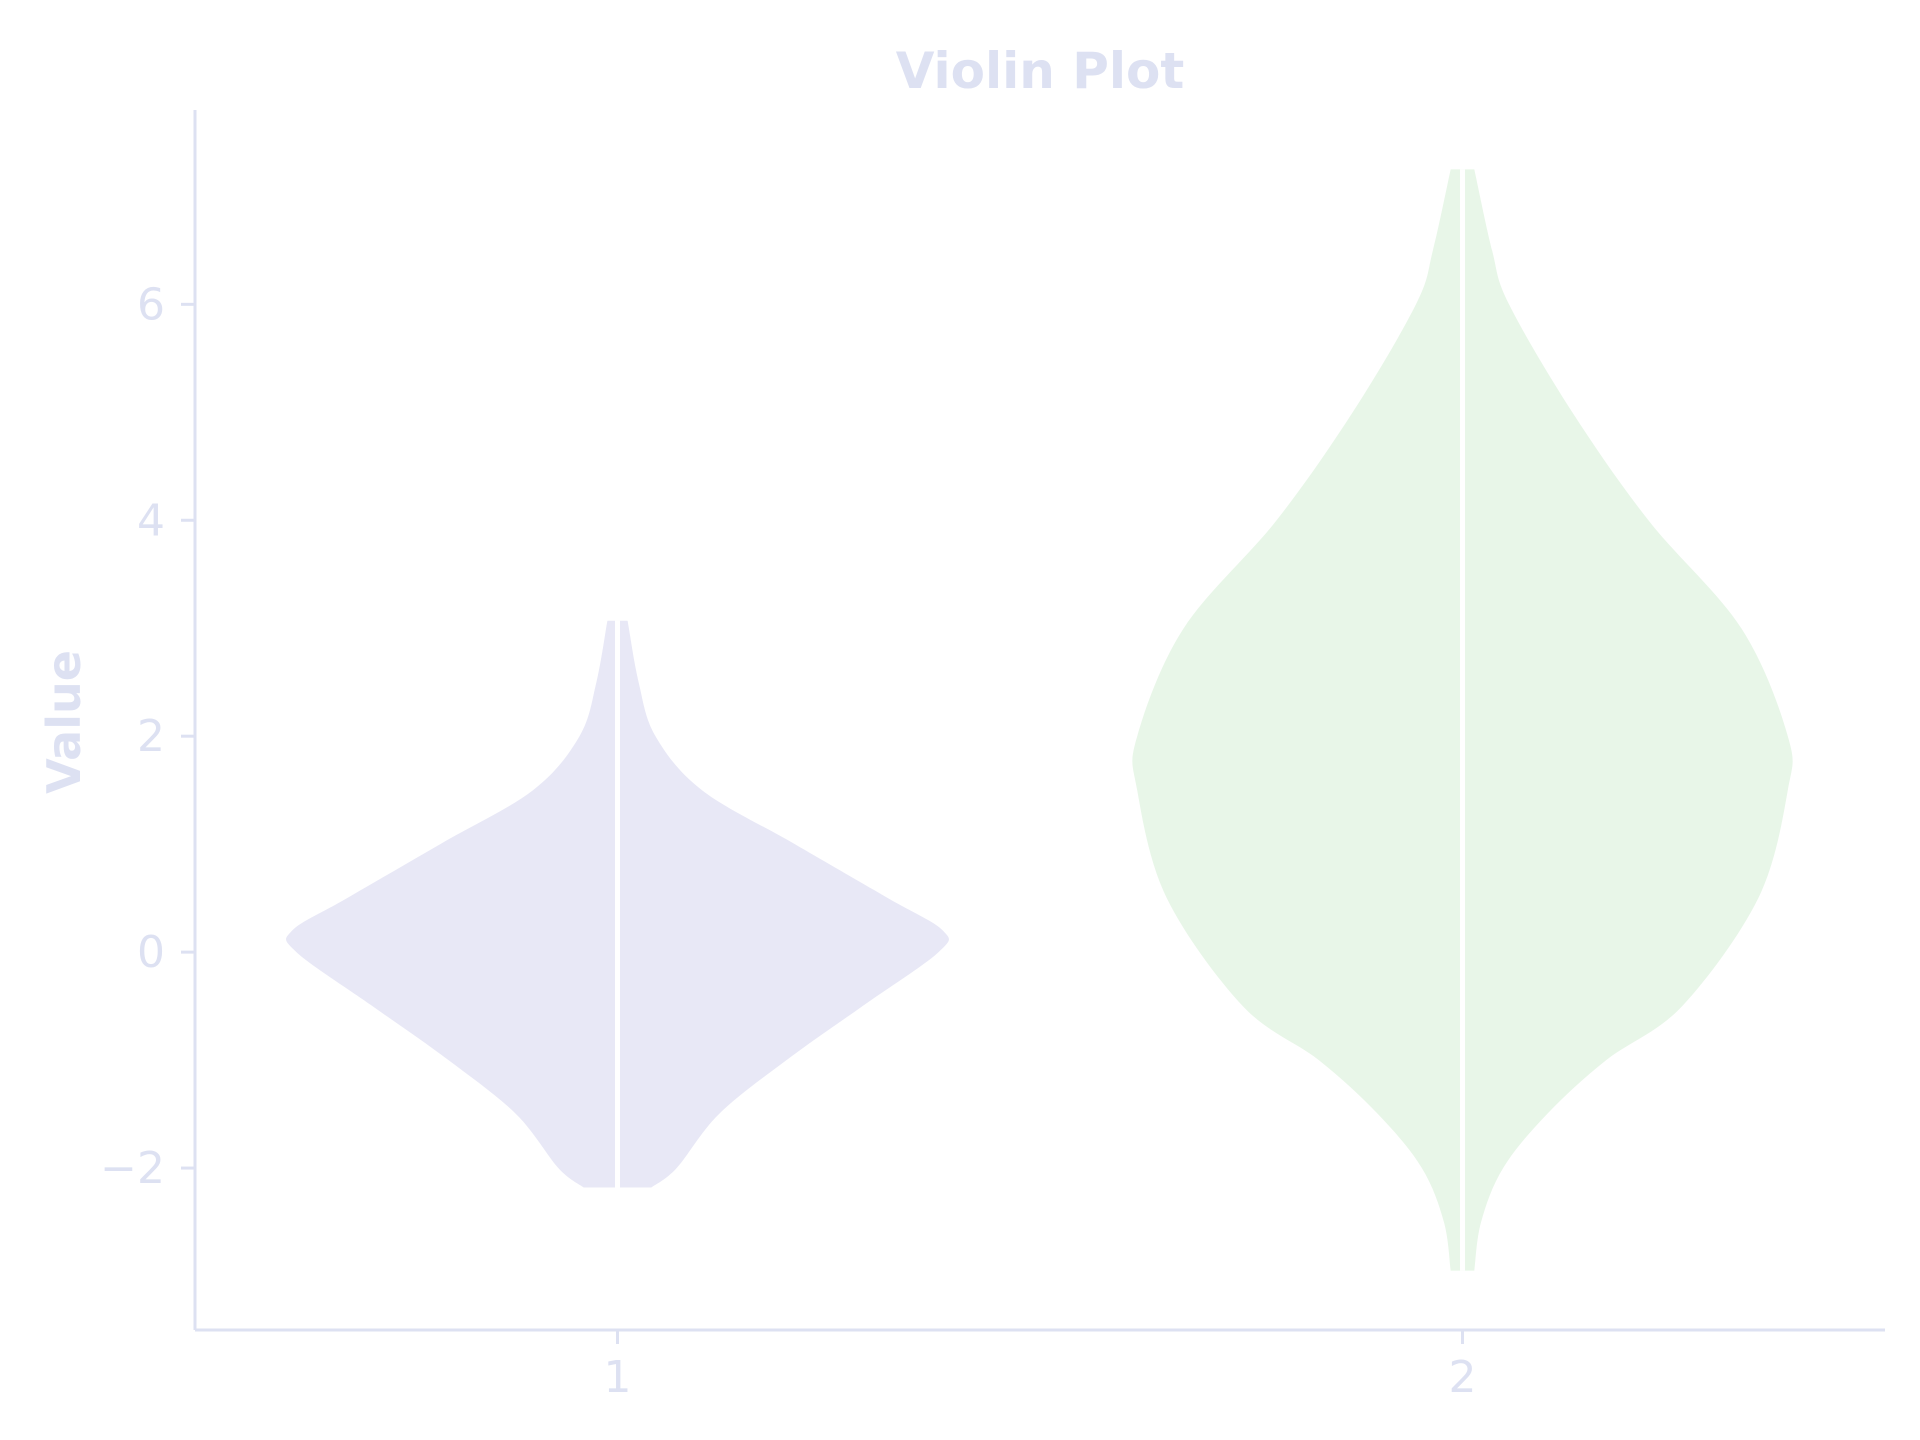 This screenshot has width=1920, height=1440. I want to click on y-ticks: −2 0 2 4 6, so click(147, 736).